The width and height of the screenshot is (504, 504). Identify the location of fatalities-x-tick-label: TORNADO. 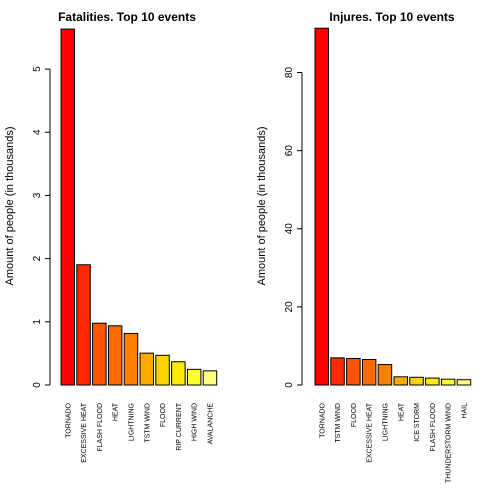
(68, 419).